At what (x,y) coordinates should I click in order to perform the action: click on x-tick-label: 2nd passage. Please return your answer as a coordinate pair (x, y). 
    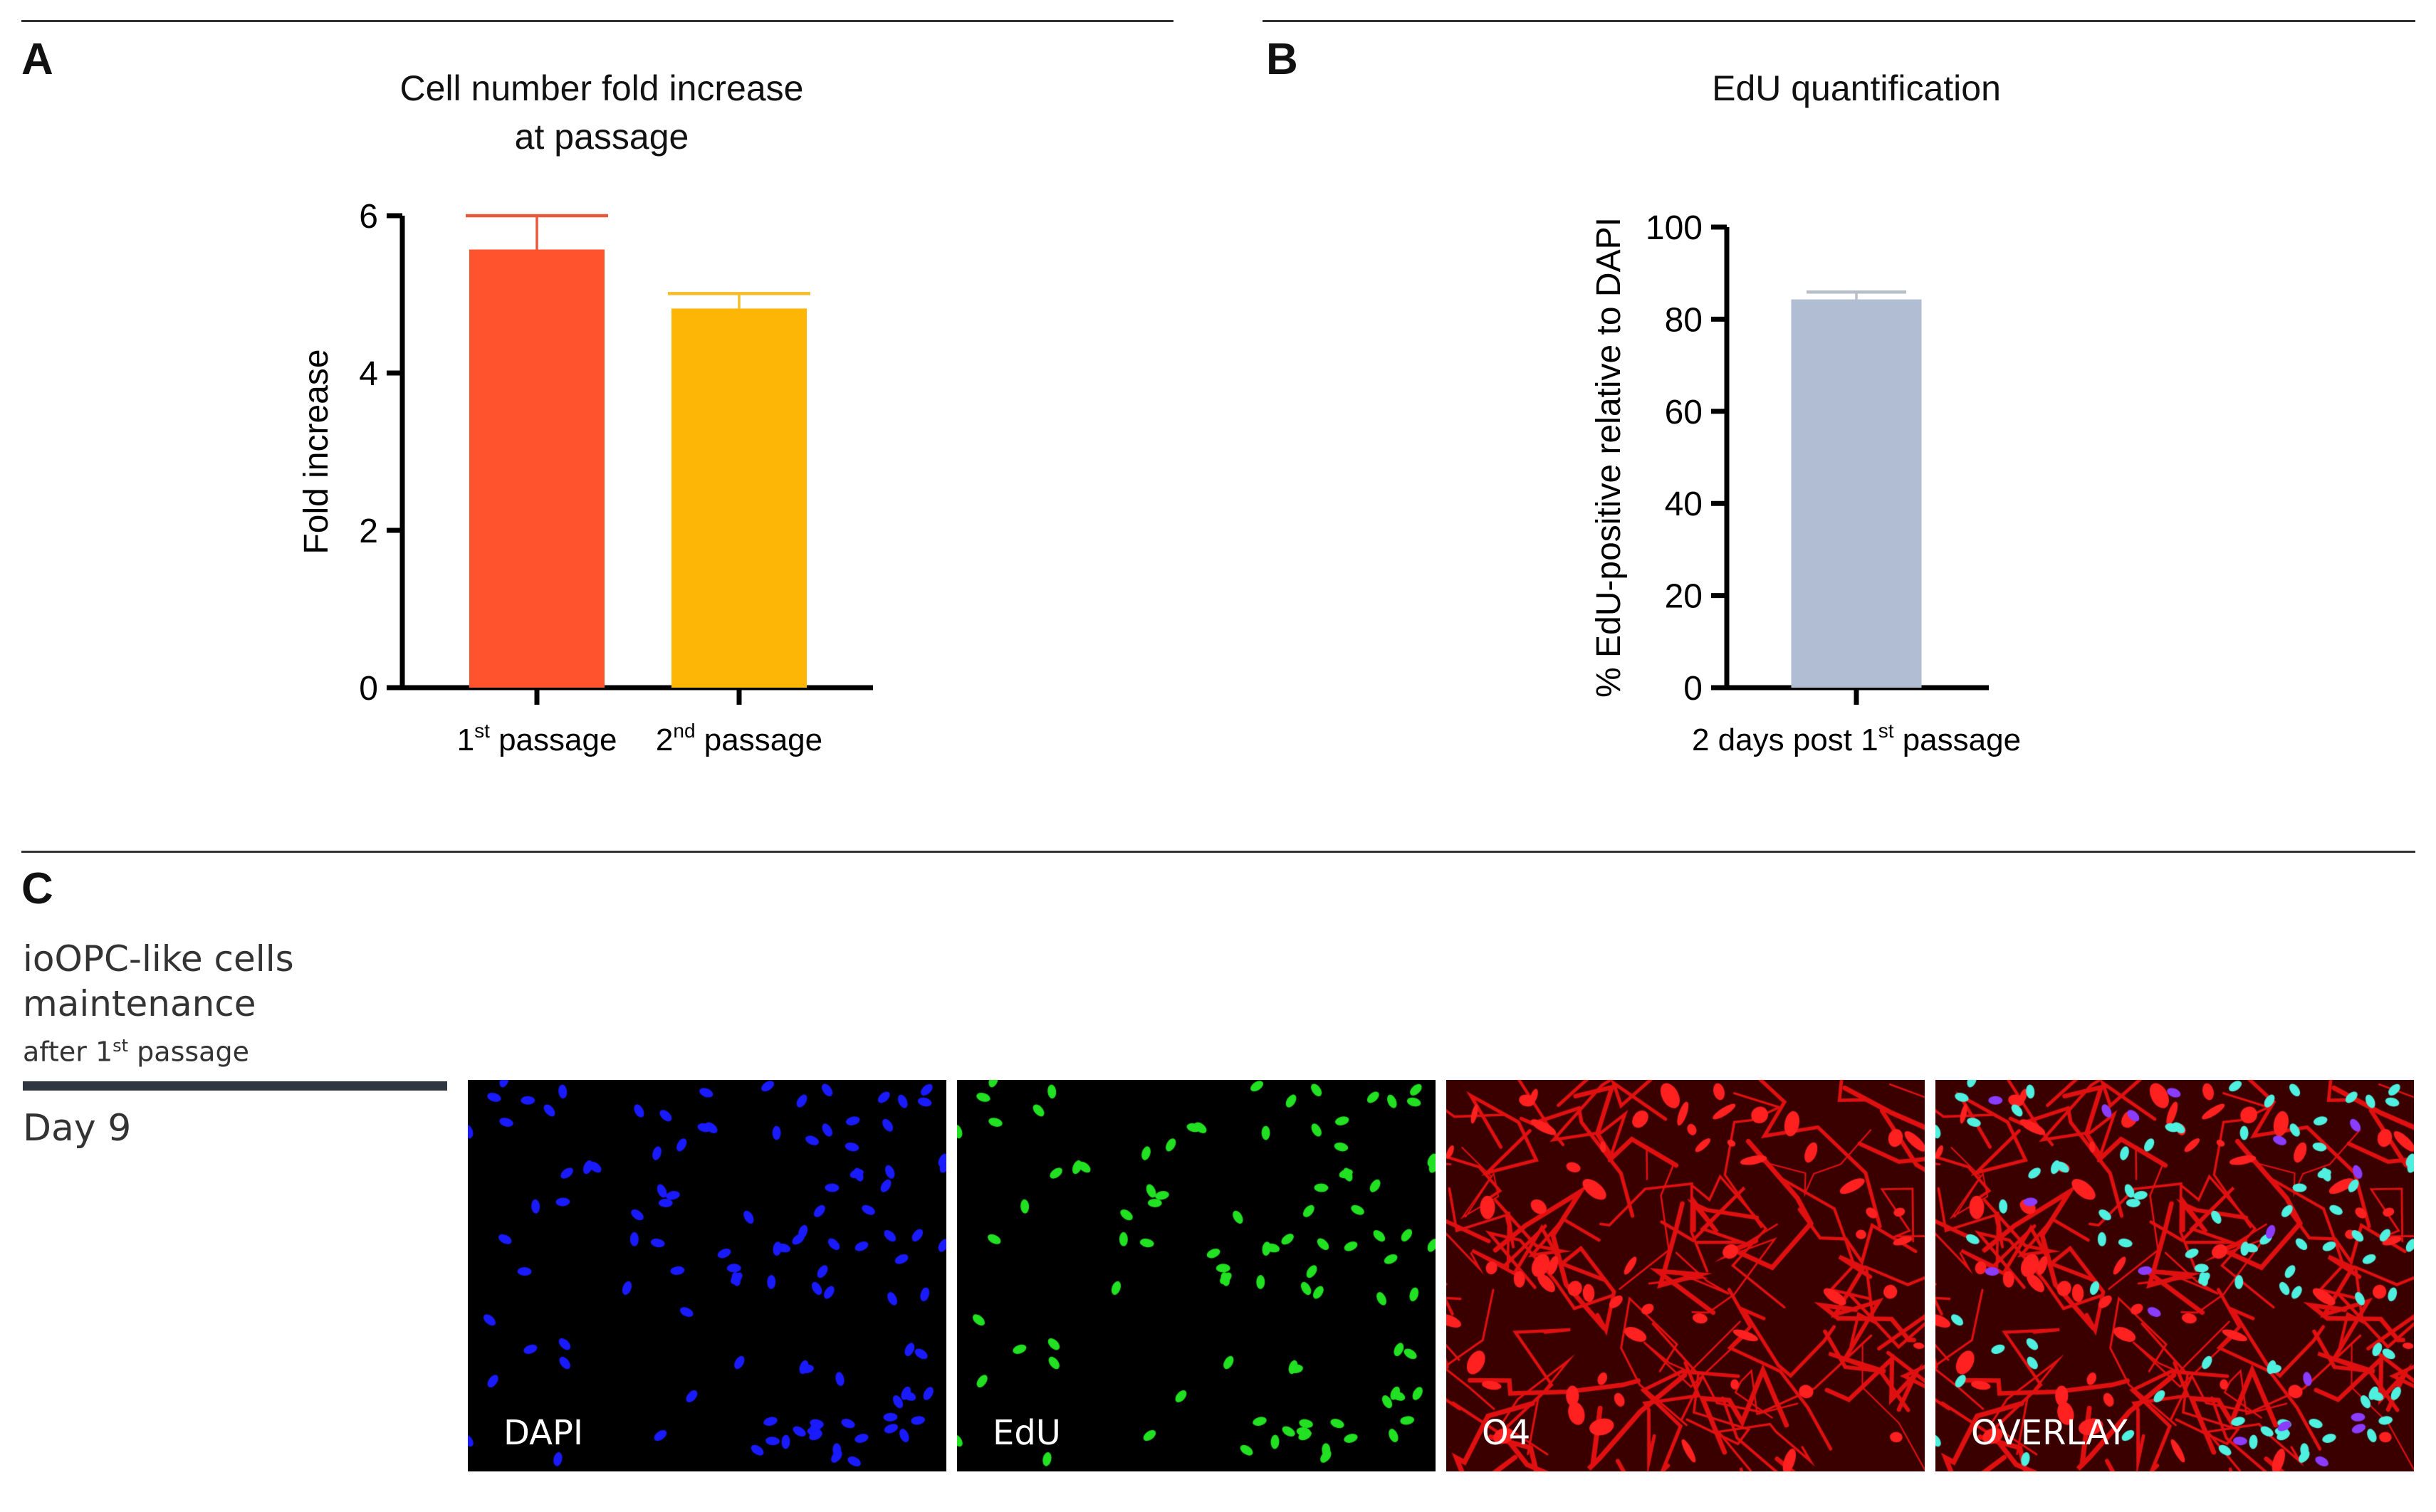
    Looking at the image, I should click on (739, 738).